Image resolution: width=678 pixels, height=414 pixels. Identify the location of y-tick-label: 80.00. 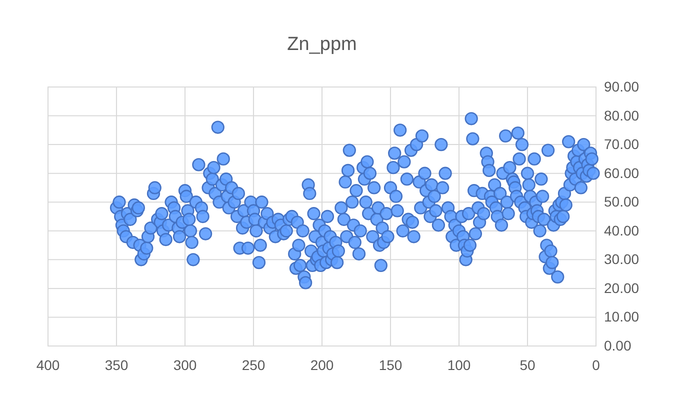
(622, 115).